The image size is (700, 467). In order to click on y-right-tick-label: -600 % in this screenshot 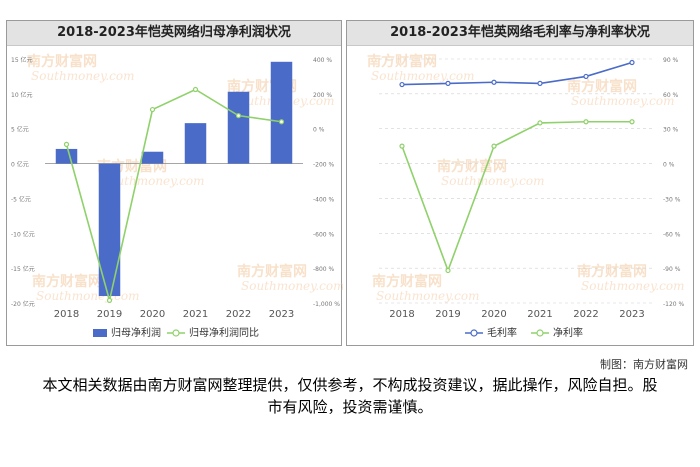, I will do `click(324, 234)`.